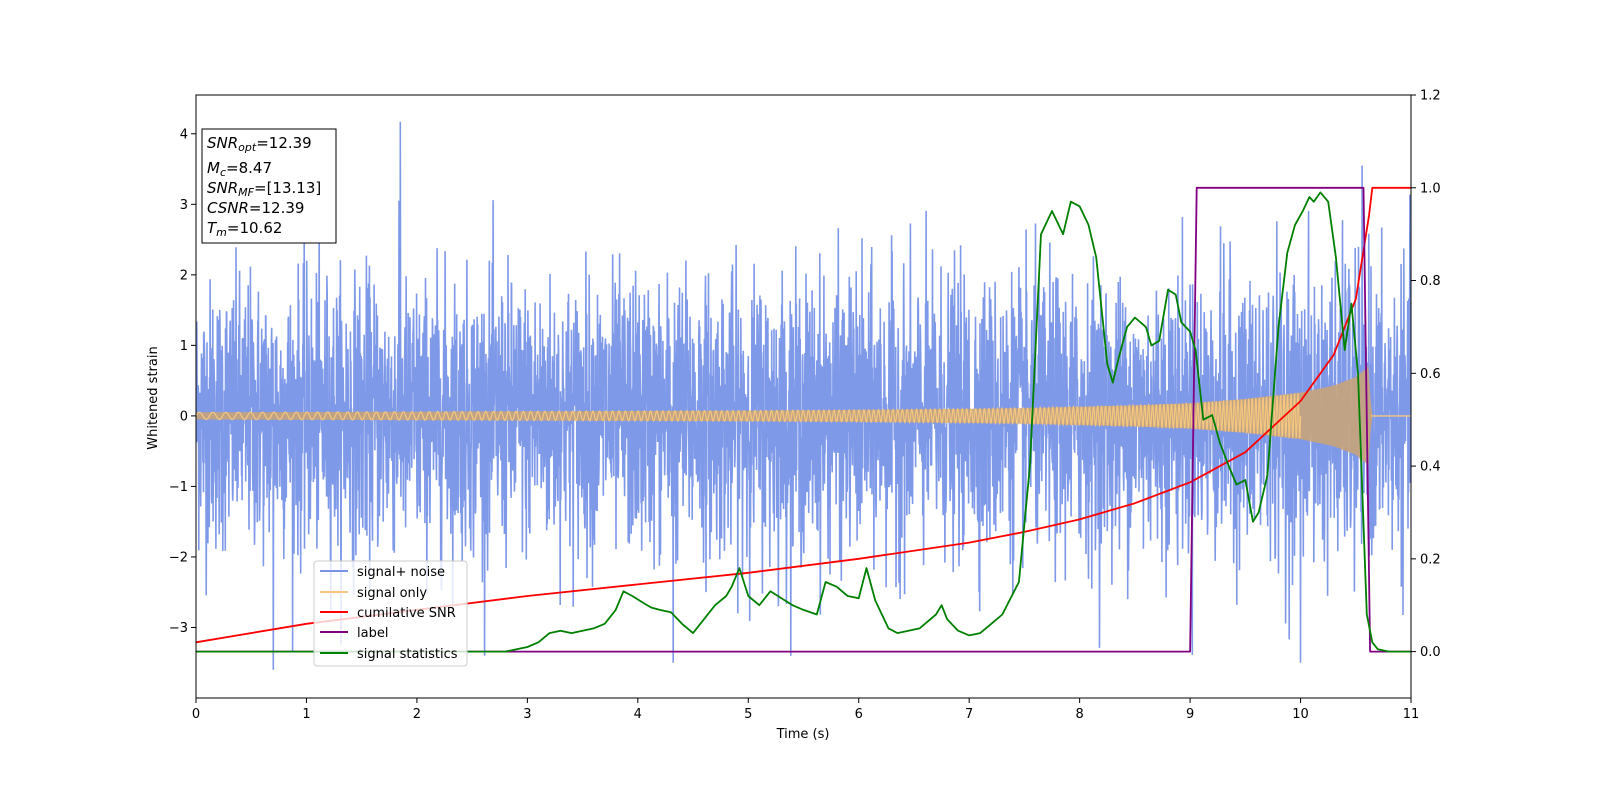 This screenshot has height=800, width=1600. I want to click on svg-text: cumilative SNR, so click(406, 613).